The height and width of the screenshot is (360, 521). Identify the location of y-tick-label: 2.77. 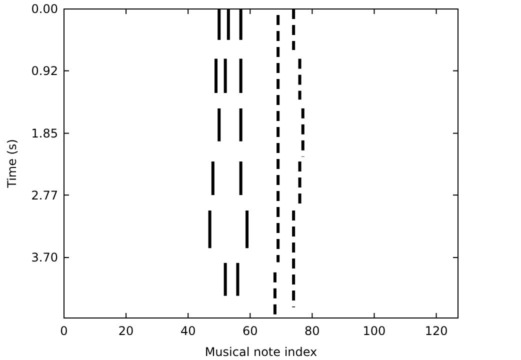
(44, 195).